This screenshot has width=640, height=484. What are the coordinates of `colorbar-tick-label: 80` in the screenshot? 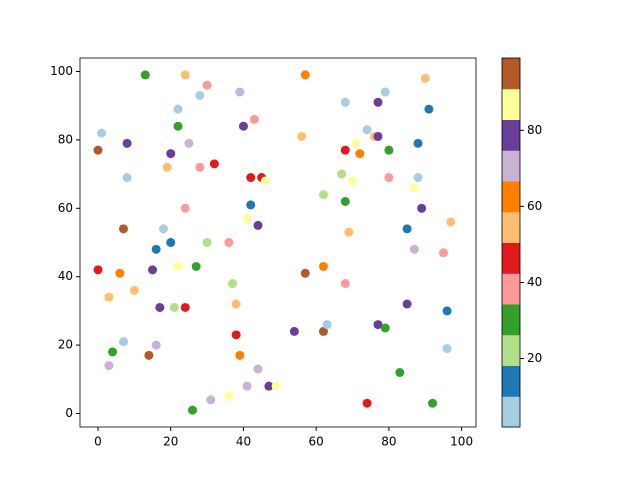 It's located at (534, 130).